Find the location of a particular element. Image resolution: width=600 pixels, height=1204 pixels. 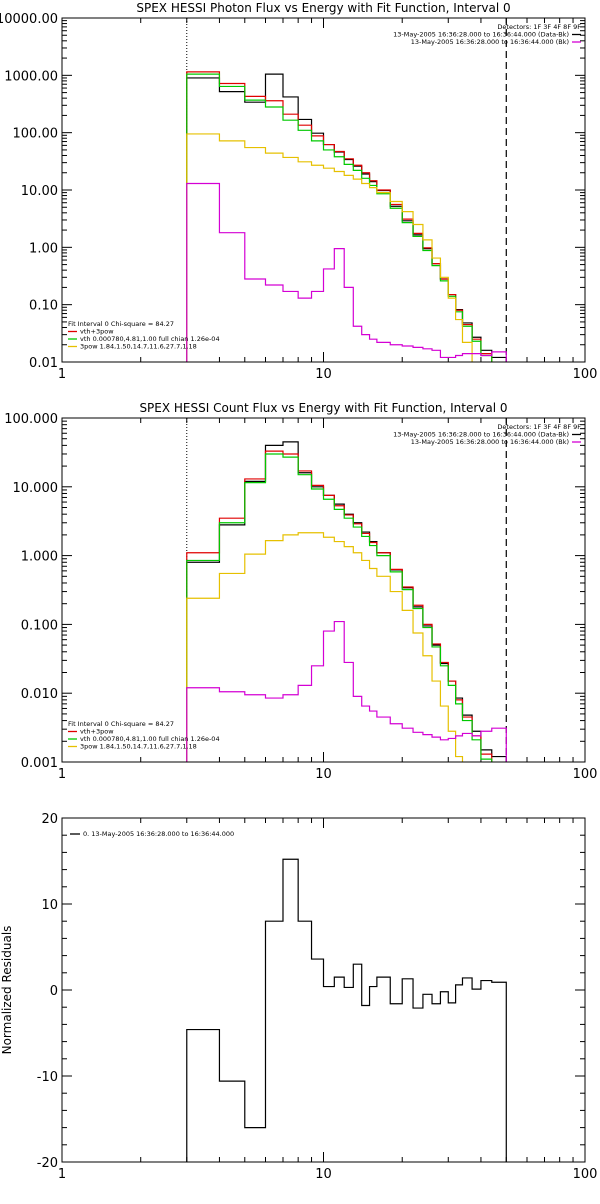

y-tick-label: 1000.00 is located at coordinates (31, 76).